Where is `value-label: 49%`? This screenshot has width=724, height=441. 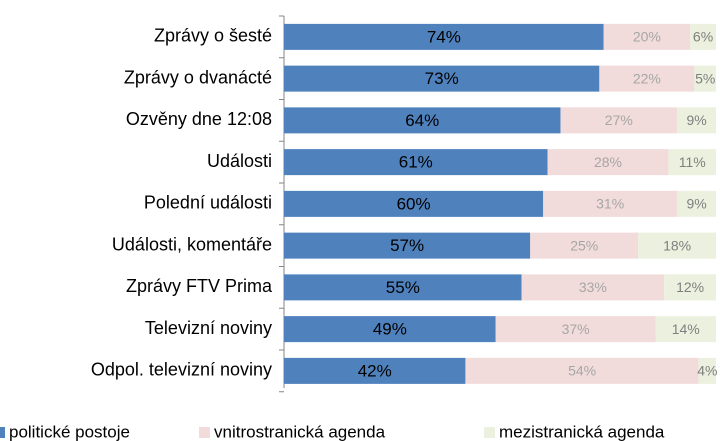 value-label: 49% is located at coordinates (390, 329).